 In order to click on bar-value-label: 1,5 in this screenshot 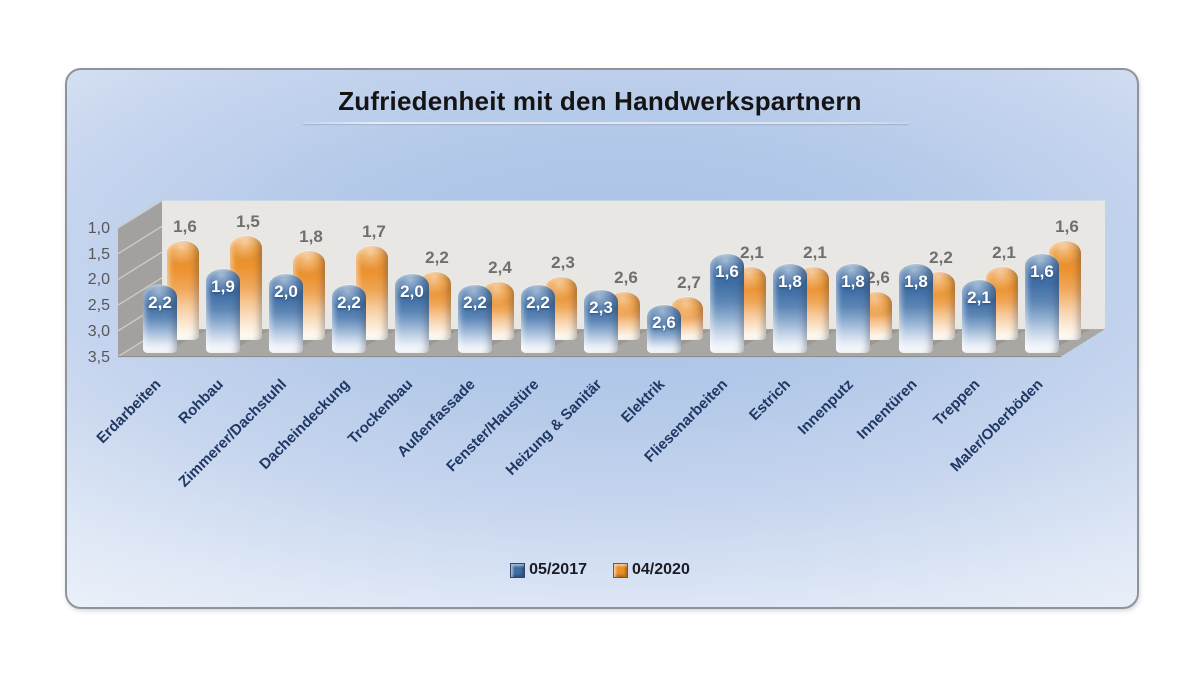, I will do `click(248, 221)`.